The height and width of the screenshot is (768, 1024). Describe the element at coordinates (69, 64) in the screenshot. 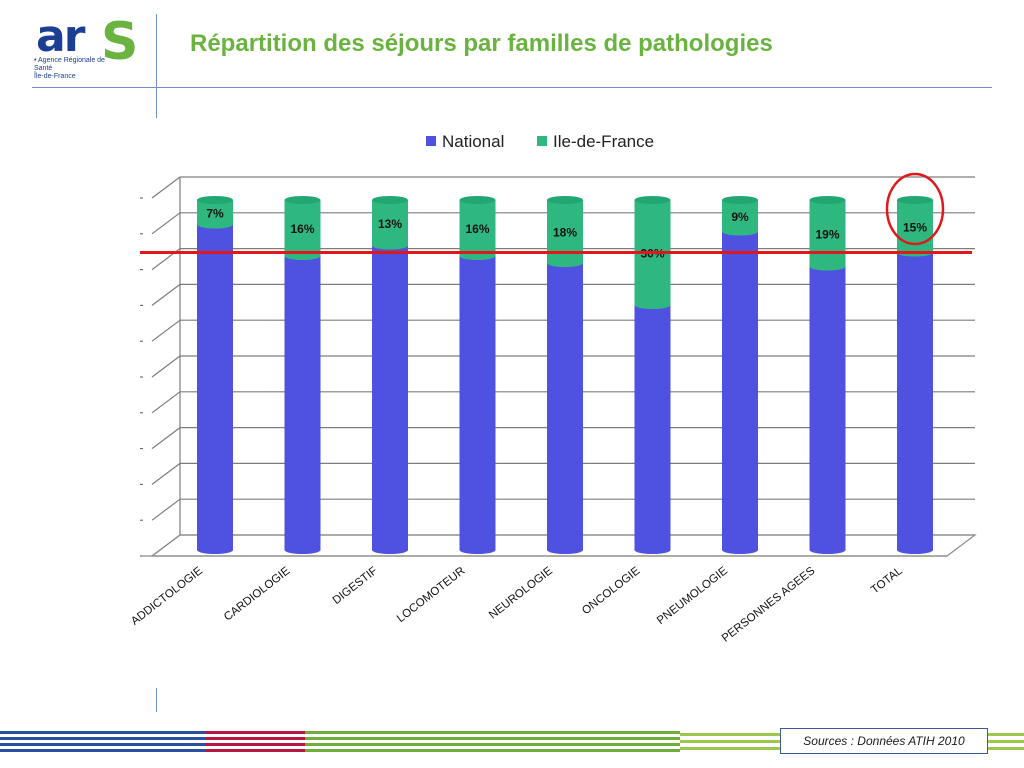

I see `logo-subtitle-line1: • Agence Régionale de Santé` at that location.